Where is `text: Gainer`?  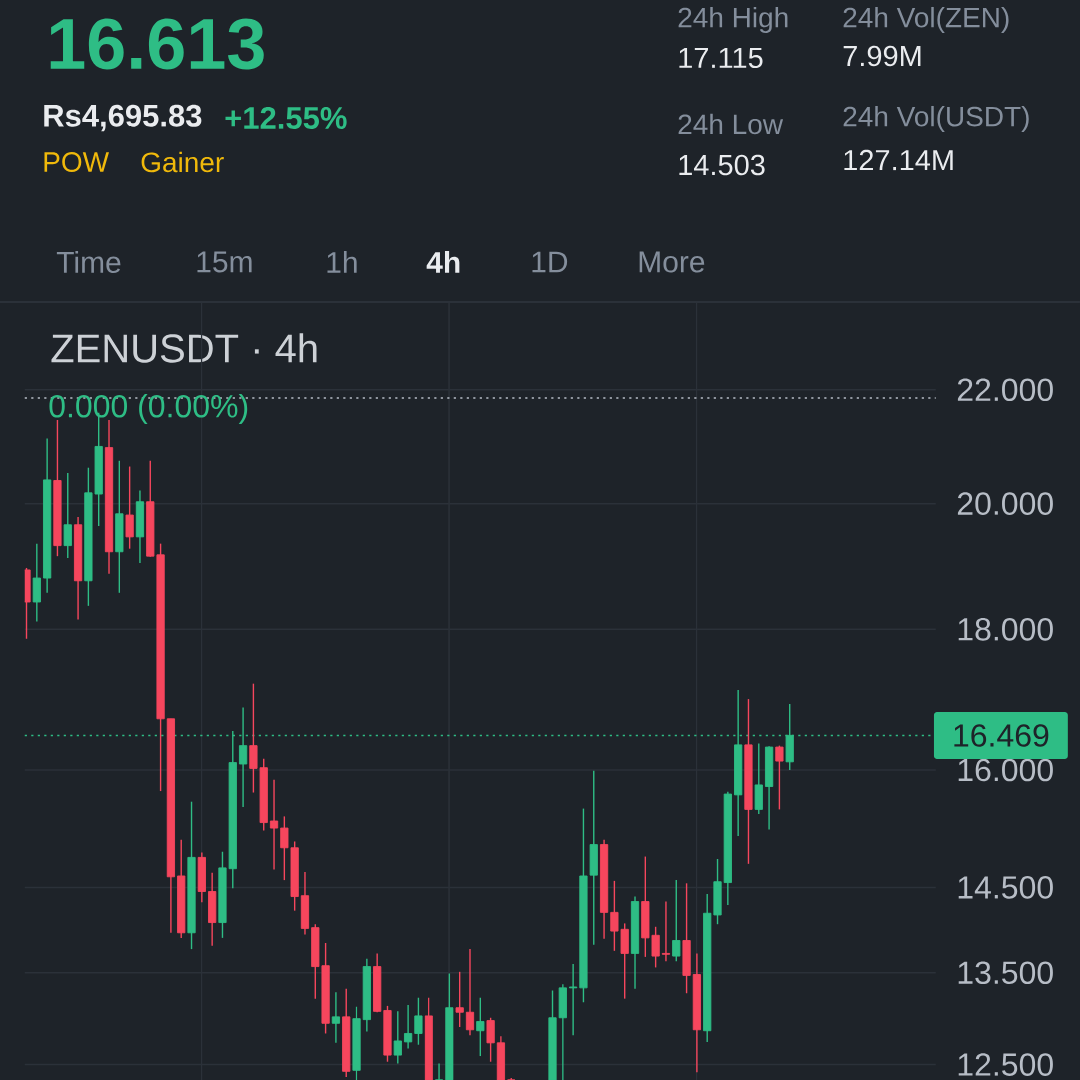 text: Gainer is located at coordinates (182, 162).